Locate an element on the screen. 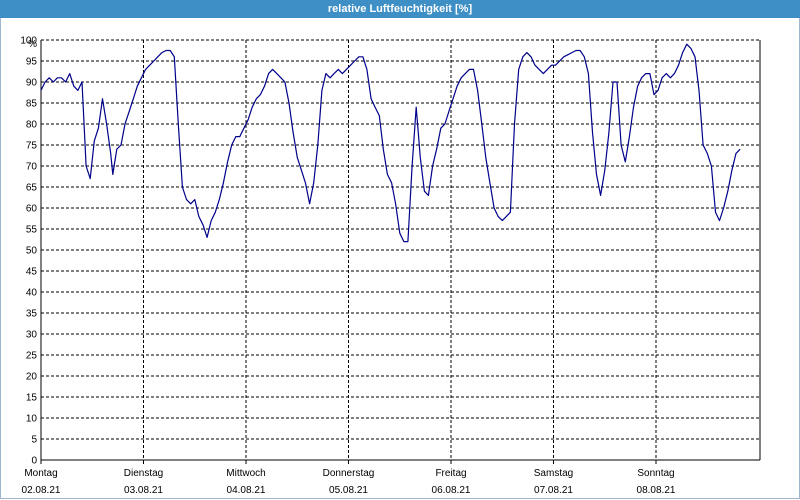 Image resolution: width=800 pixels, height=500 pixels. x-tick-day-label: Freitag is located at coordinates (450, 473).